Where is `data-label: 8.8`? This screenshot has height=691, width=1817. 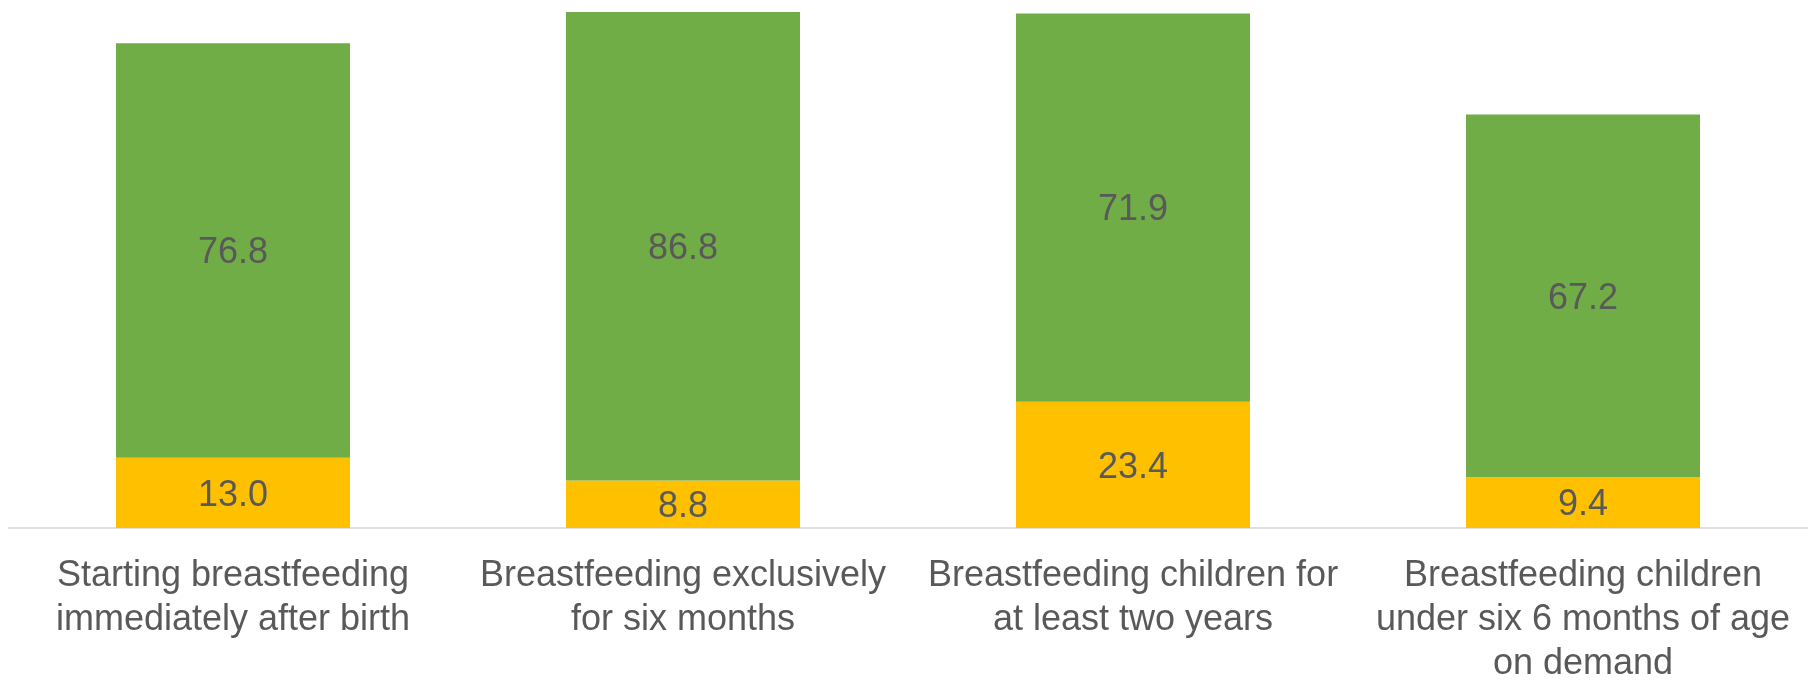
data-label: 8.8 is located at coordinates (683, 505).